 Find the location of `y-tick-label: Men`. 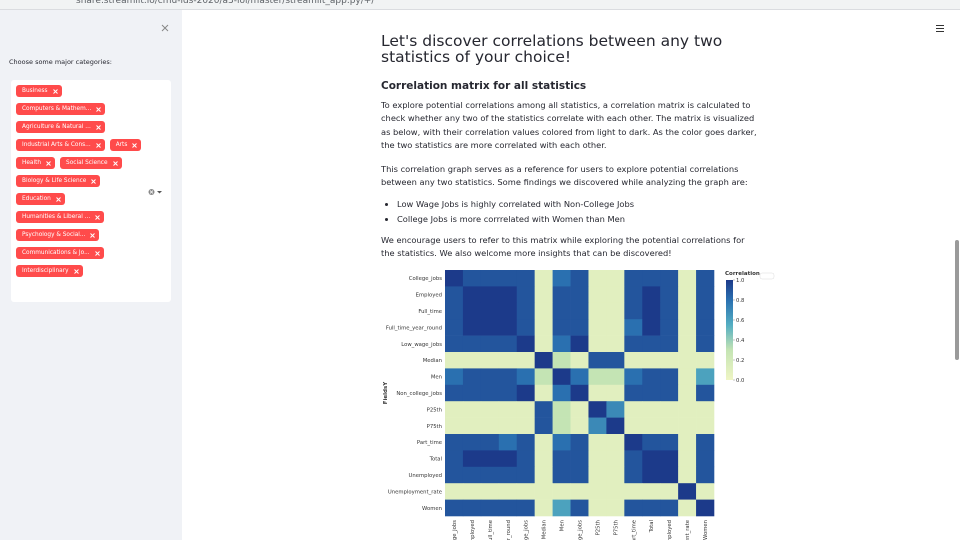

y-tick-label: Men is located at coordinates (436, 378).